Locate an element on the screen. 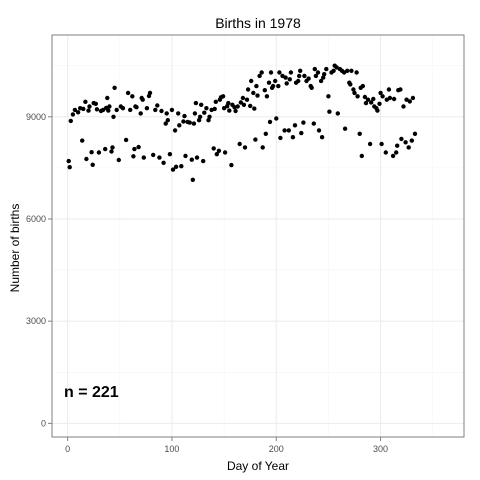 The height and width of the screenshot is (480, 480). sample-size-annotation: n = 221 is located at coordinates (91, 392).